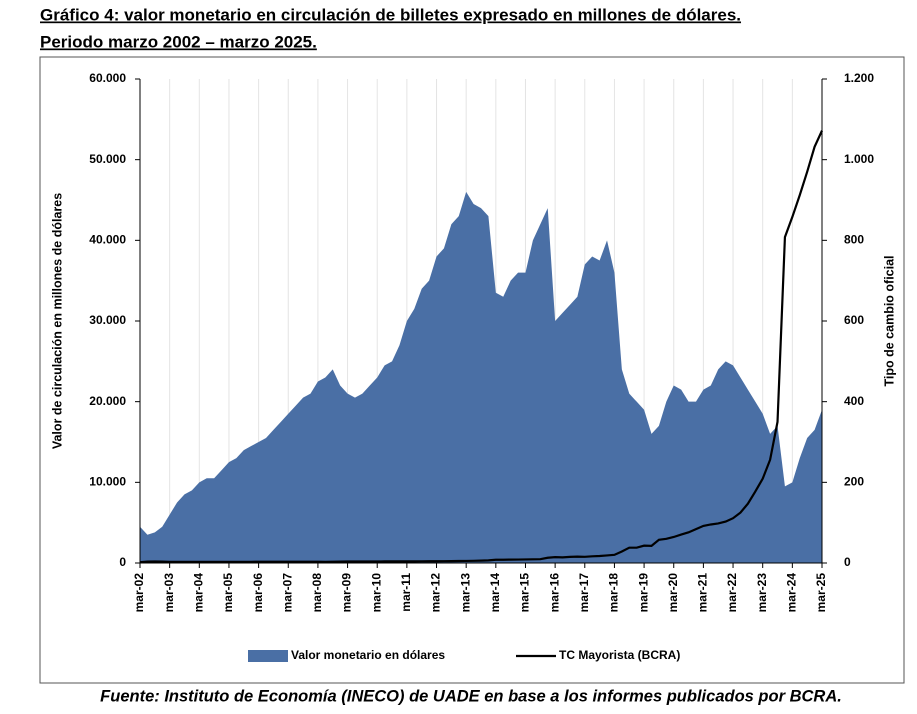 This screenshot has width=917, height=714. I want to click on x-tick-label: mar-11, so click(406, 592).